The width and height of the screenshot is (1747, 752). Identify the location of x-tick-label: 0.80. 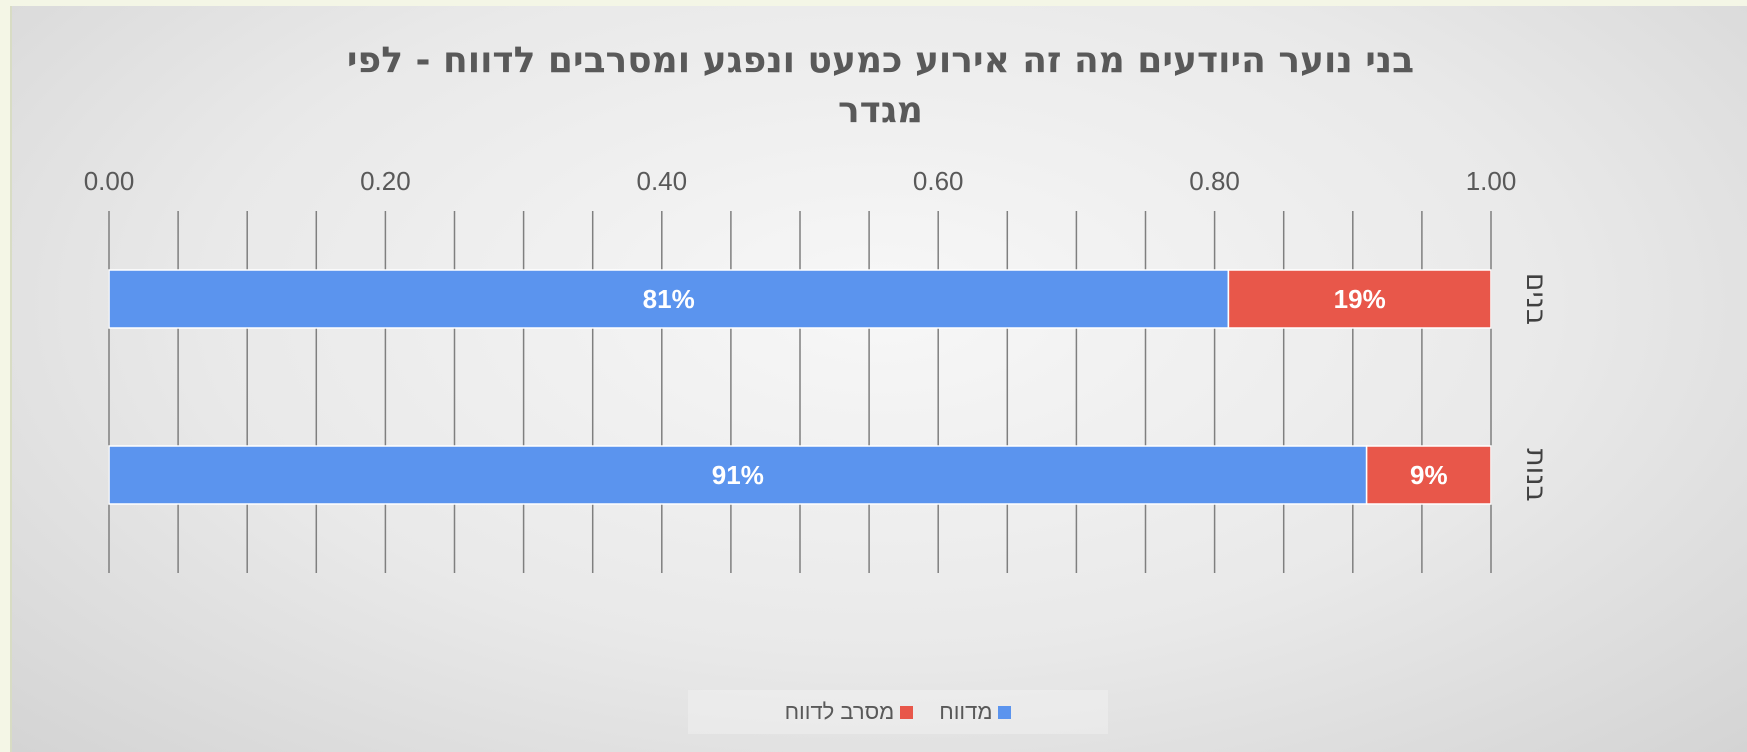
(1214, 181).